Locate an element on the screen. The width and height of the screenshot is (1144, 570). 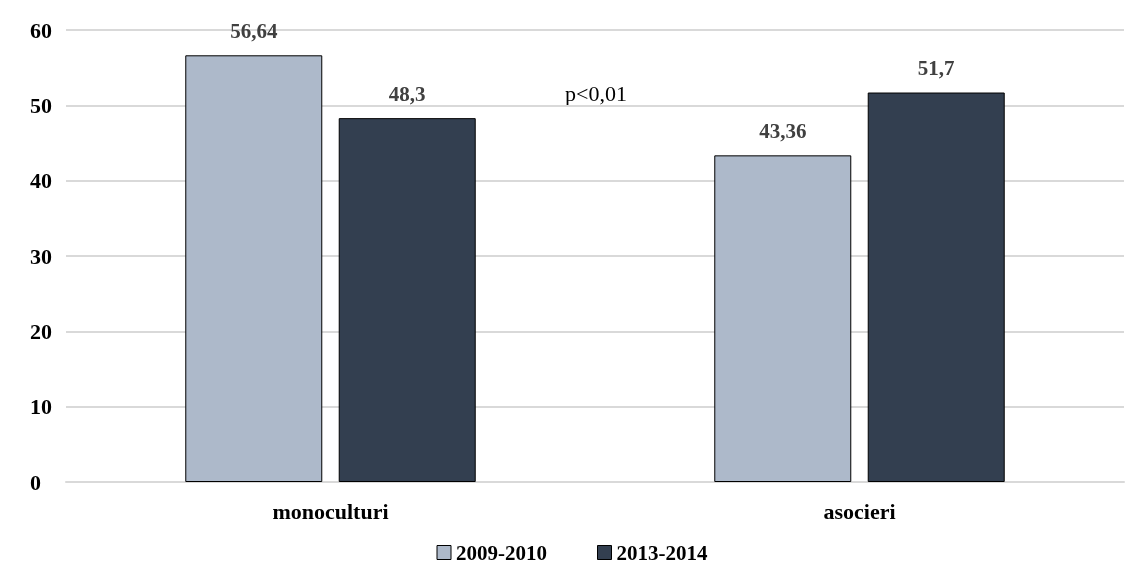
text: 43,36 is located at coordinates (783, 130).